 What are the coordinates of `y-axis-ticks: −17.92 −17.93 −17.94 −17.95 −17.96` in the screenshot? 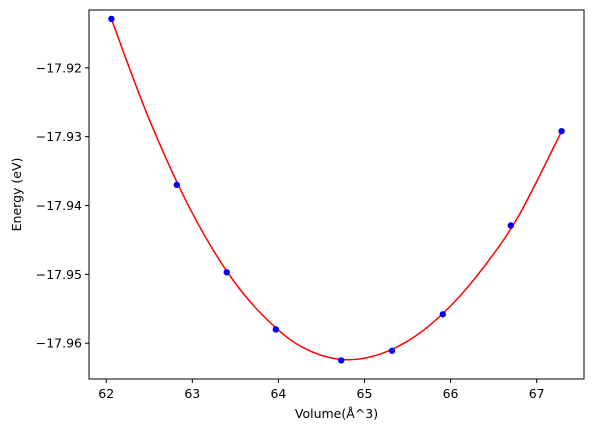 It's located at (62, 205).